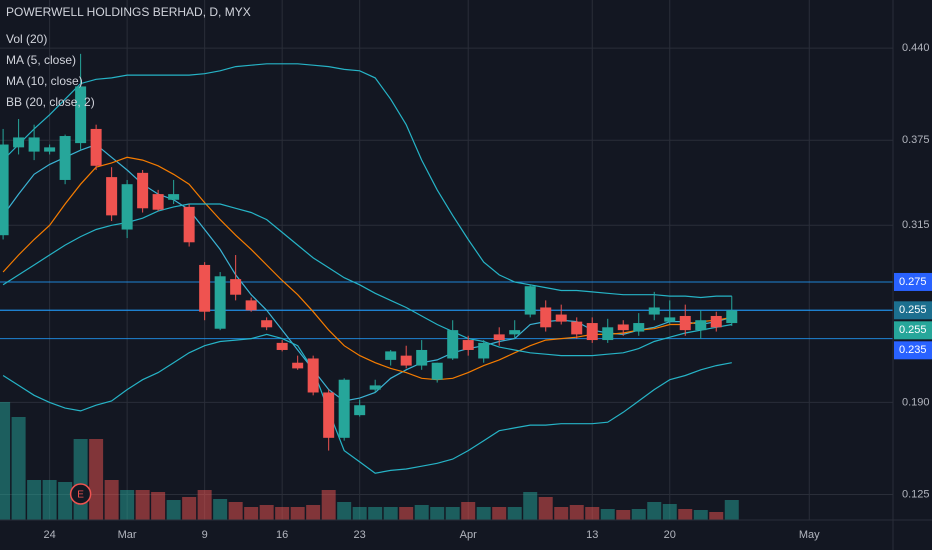  I want to click on chart-title: POWERWELL HOLDINGS BERHAD, D, MYX, so click(128, 12).